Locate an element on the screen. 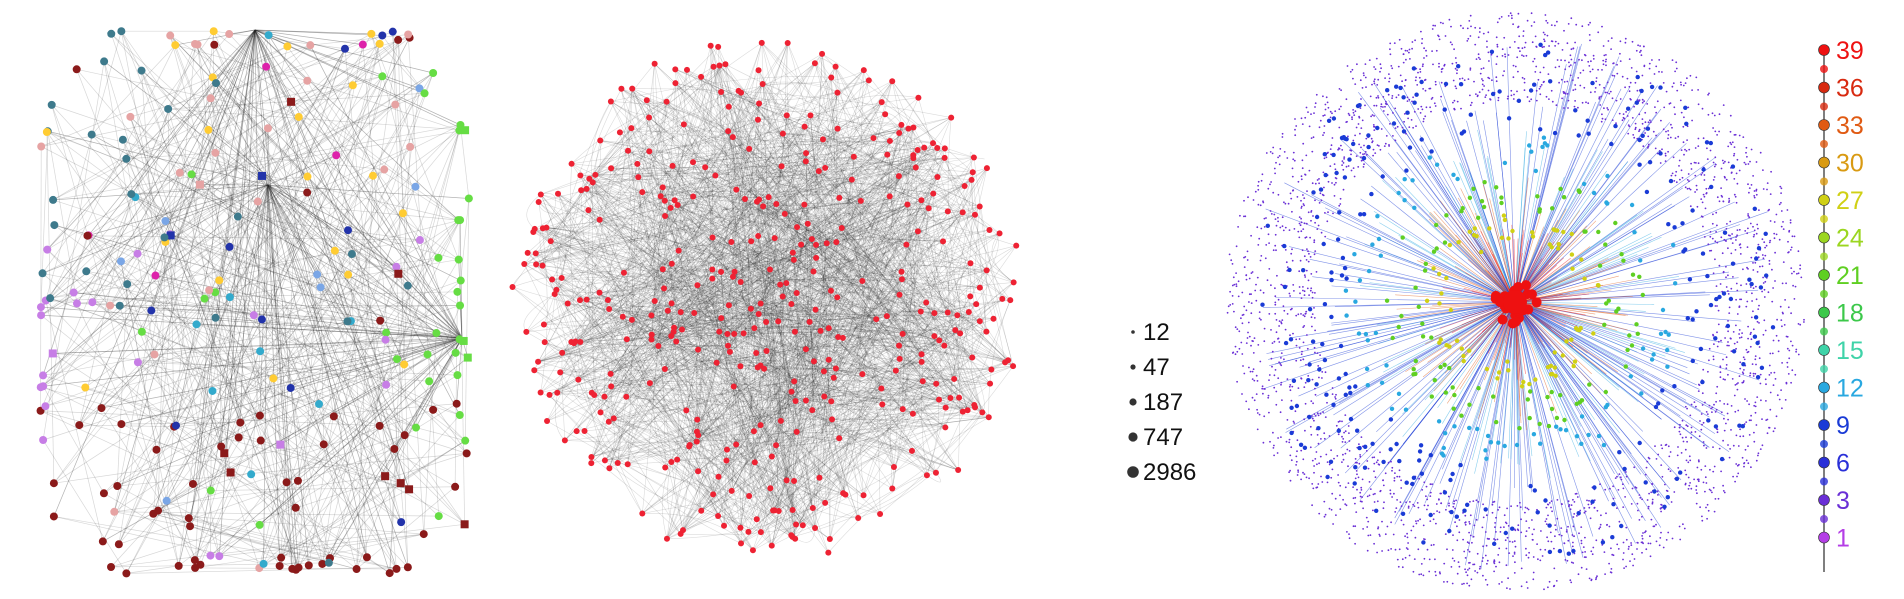 The image size is (1904, 599). color-legend-label: 21 is located at coordinates (1850, 276).